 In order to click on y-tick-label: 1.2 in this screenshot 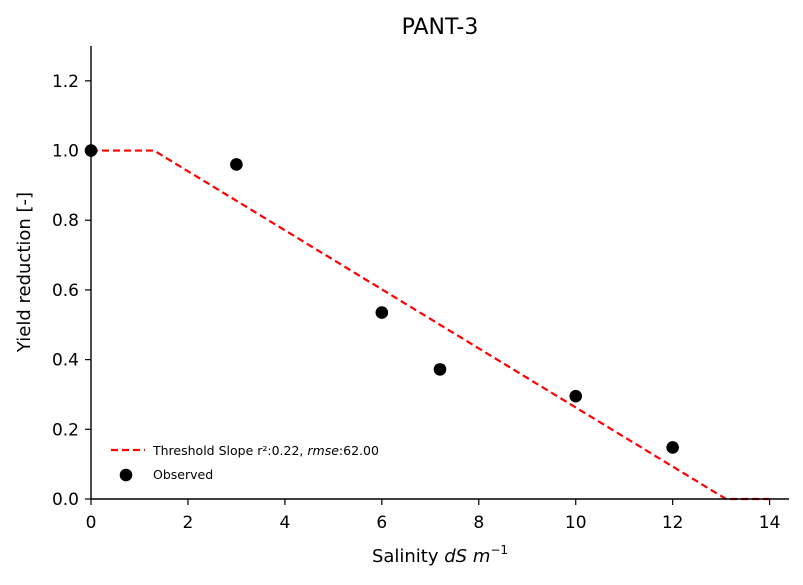, I will do `click(65, 82)`.